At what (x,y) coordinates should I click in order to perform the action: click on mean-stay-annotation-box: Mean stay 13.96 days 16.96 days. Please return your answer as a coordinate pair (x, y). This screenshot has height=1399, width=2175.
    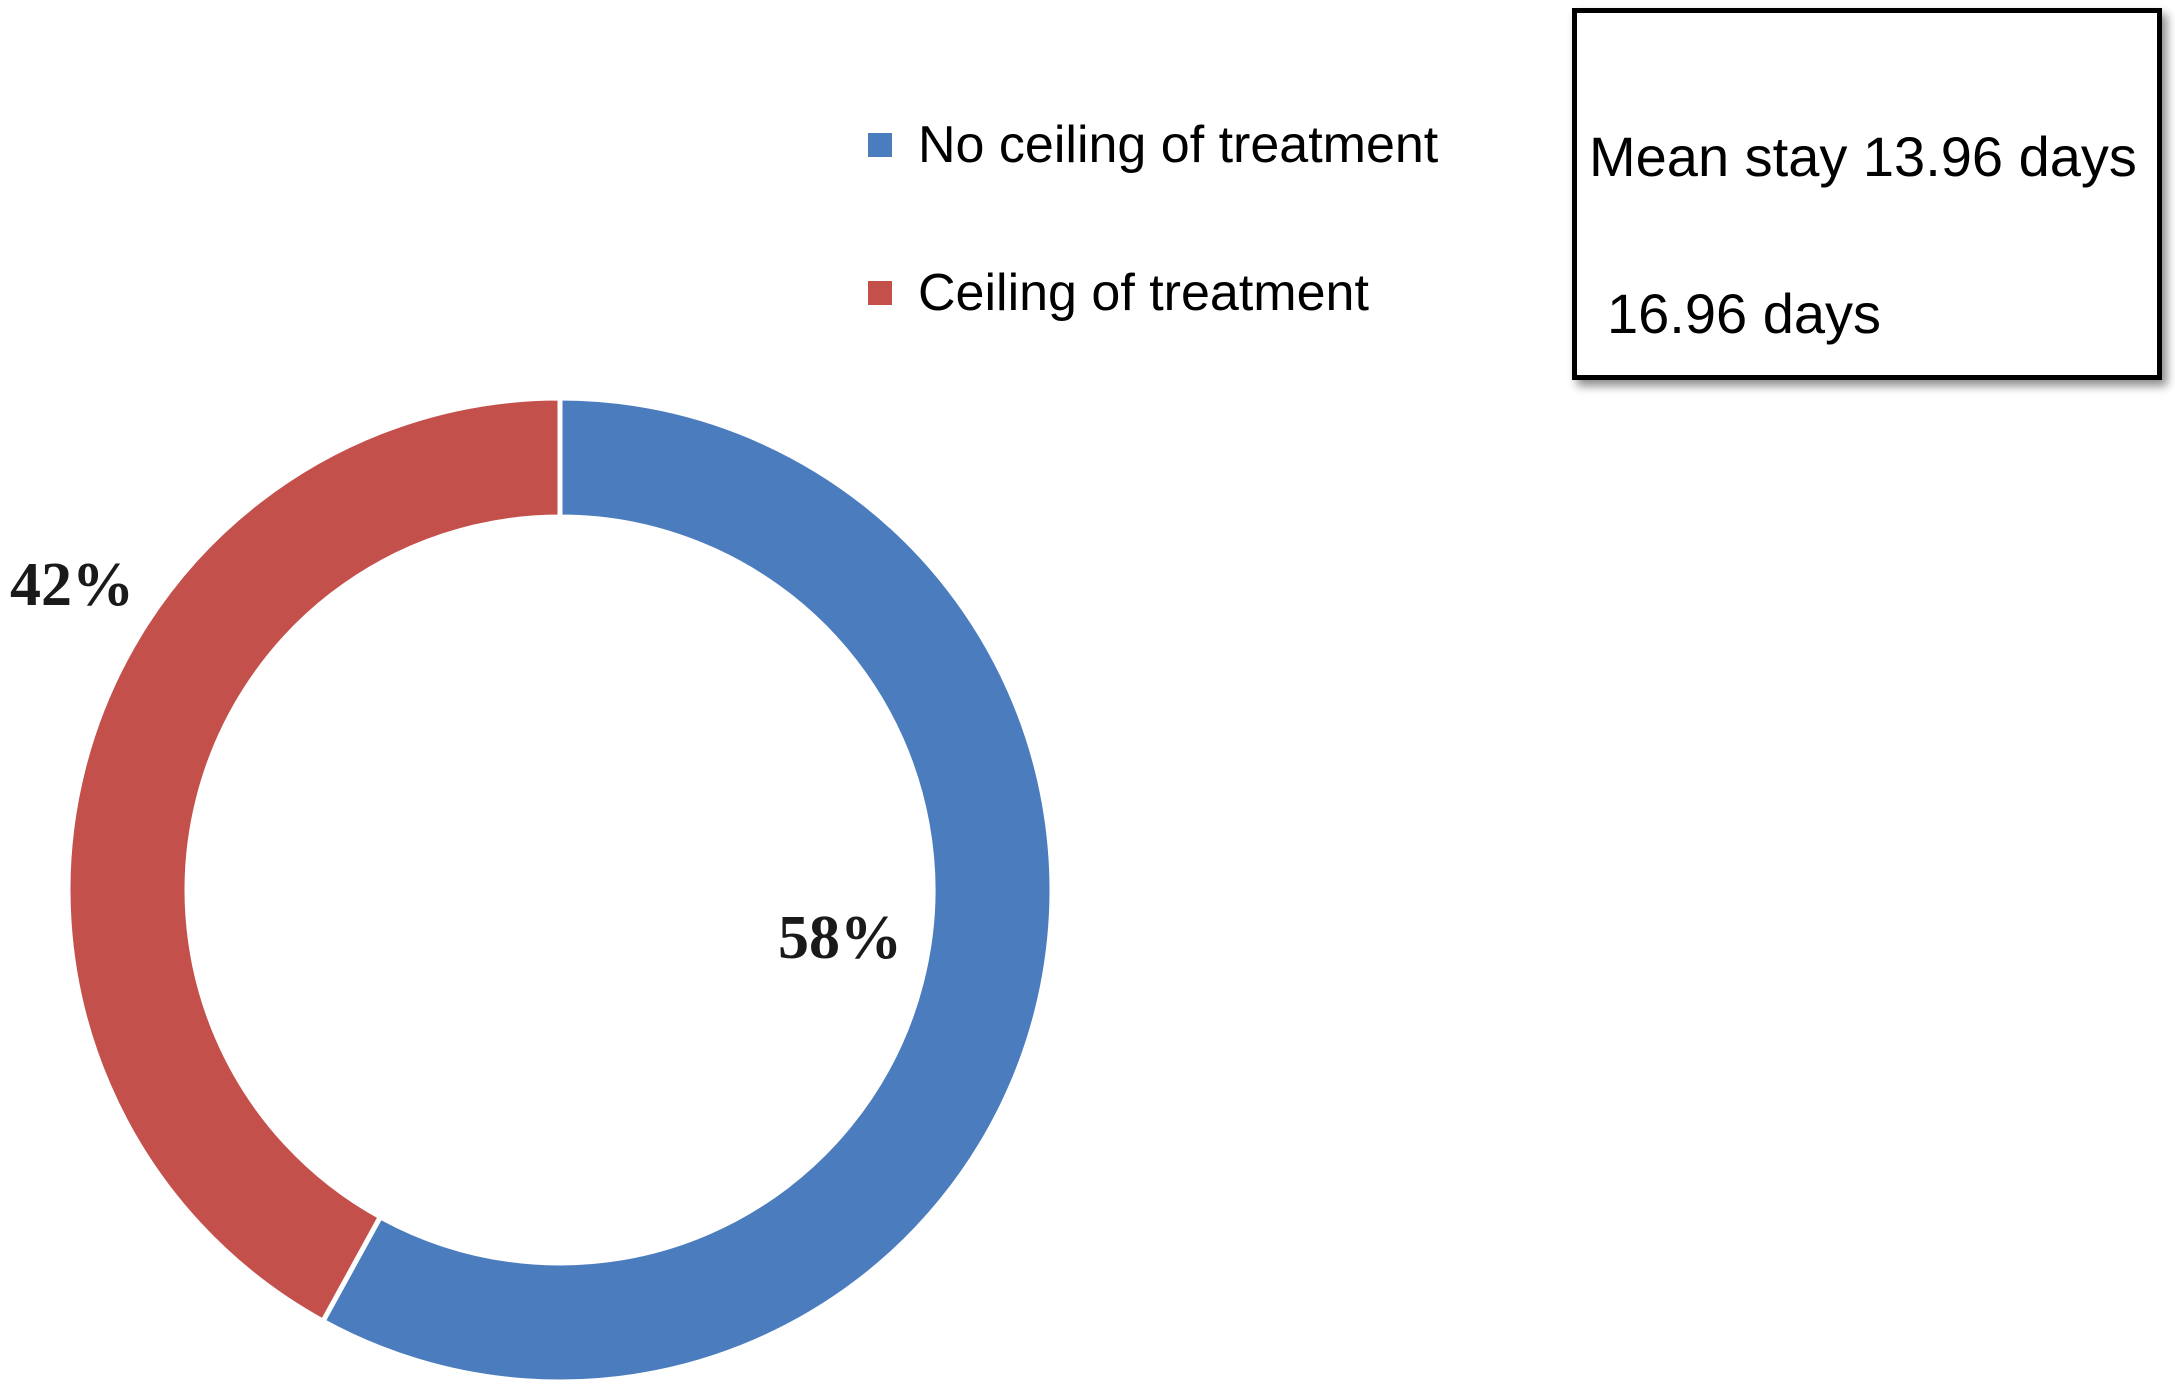
    Looking at the image, I should click on (1867, 194).